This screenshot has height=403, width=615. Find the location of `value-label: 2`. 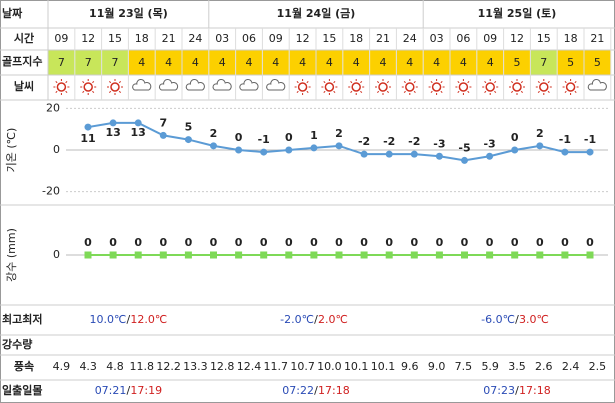

value-label: 2 is located at coordinates (214, 133).